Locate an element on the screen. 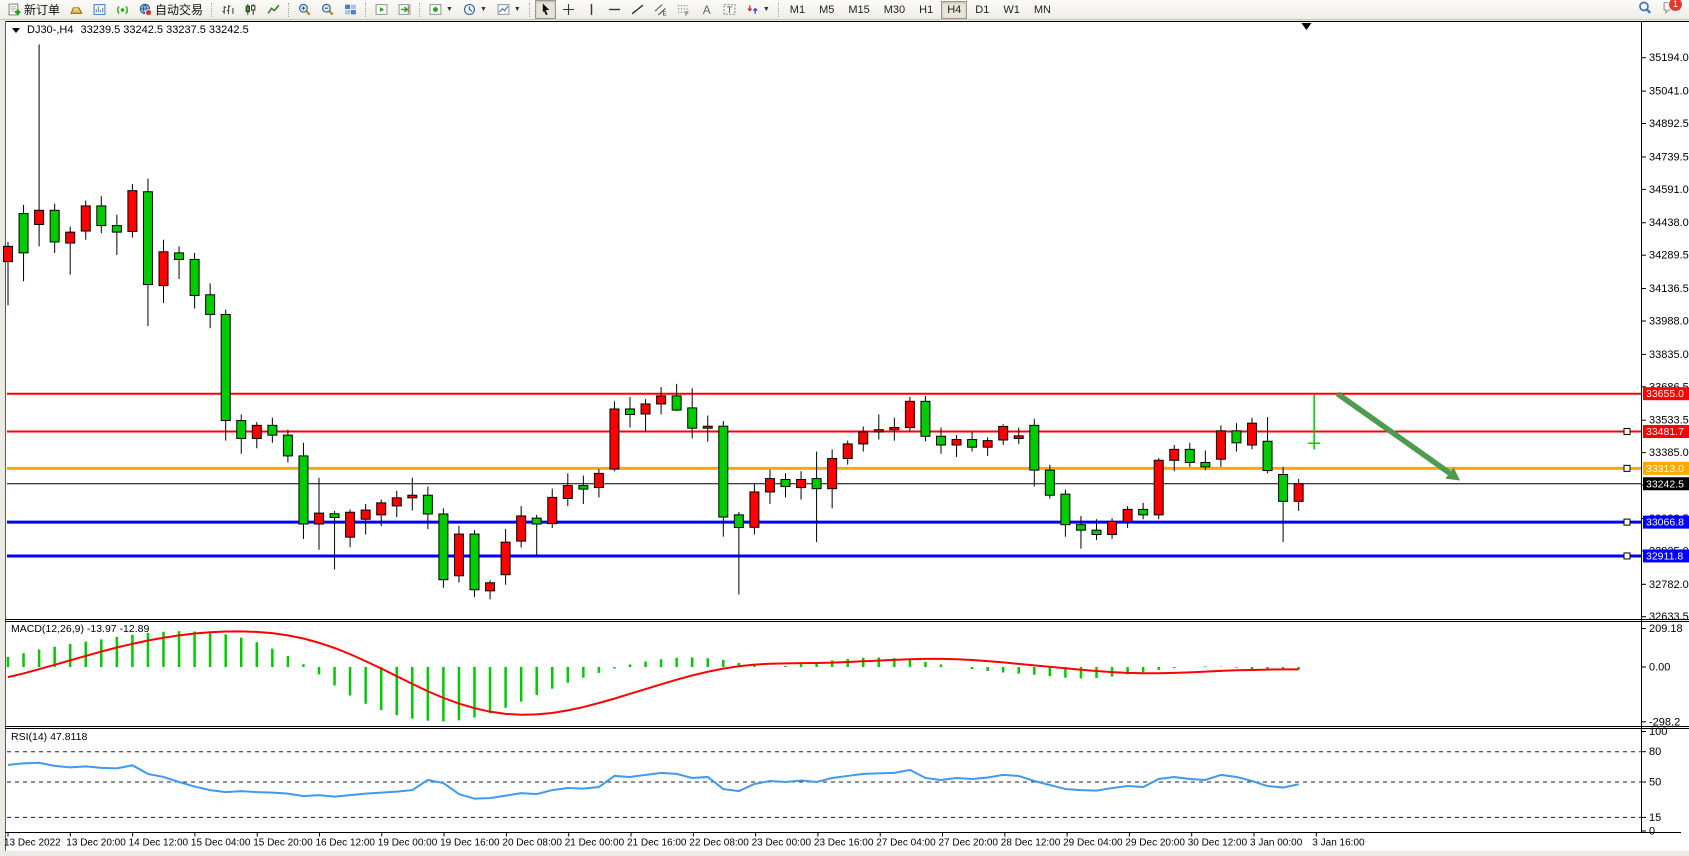 The width and height of the screenshot is (1689, 856). svg-text: 16 Dec 12:00 is located at coordinates (346, 843).